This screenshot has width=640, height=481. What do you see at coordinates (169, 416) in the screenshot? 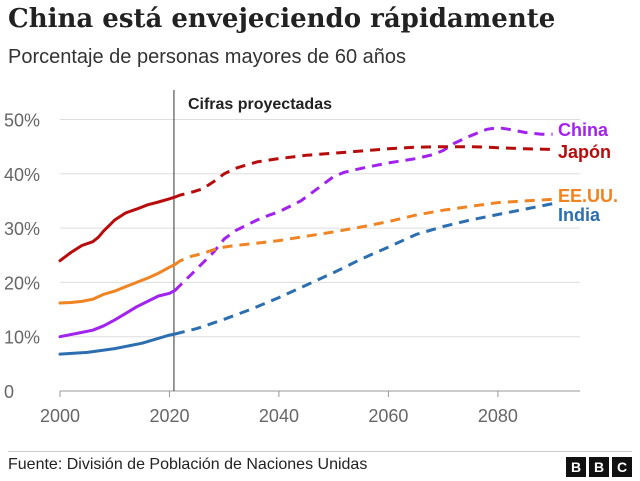
I see `x-tick-label: 2020` at bounding box center [169, 416].